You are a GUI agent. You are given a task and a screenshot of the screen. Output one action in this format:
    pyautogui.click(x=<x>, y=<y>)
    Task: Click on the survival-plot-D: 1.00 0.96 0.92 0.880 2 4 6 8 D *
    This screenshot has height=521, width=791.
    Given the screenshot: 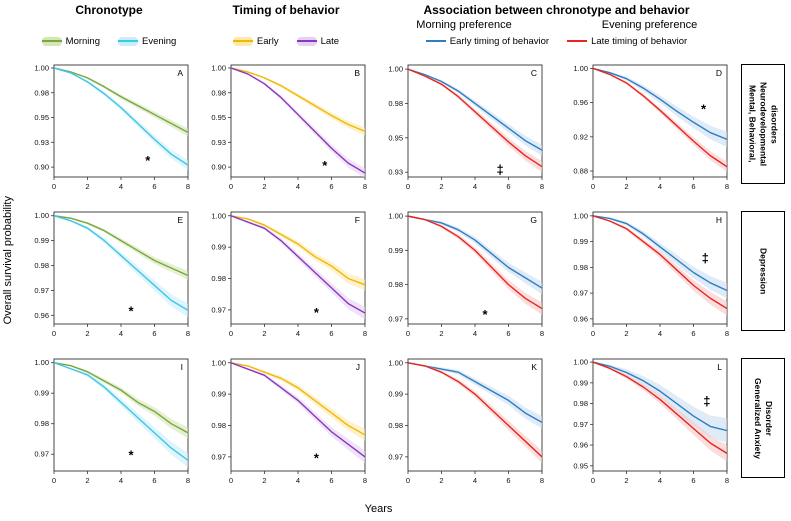 What is the action you would take?
    pyautogui.click(x=651, y=127)
    